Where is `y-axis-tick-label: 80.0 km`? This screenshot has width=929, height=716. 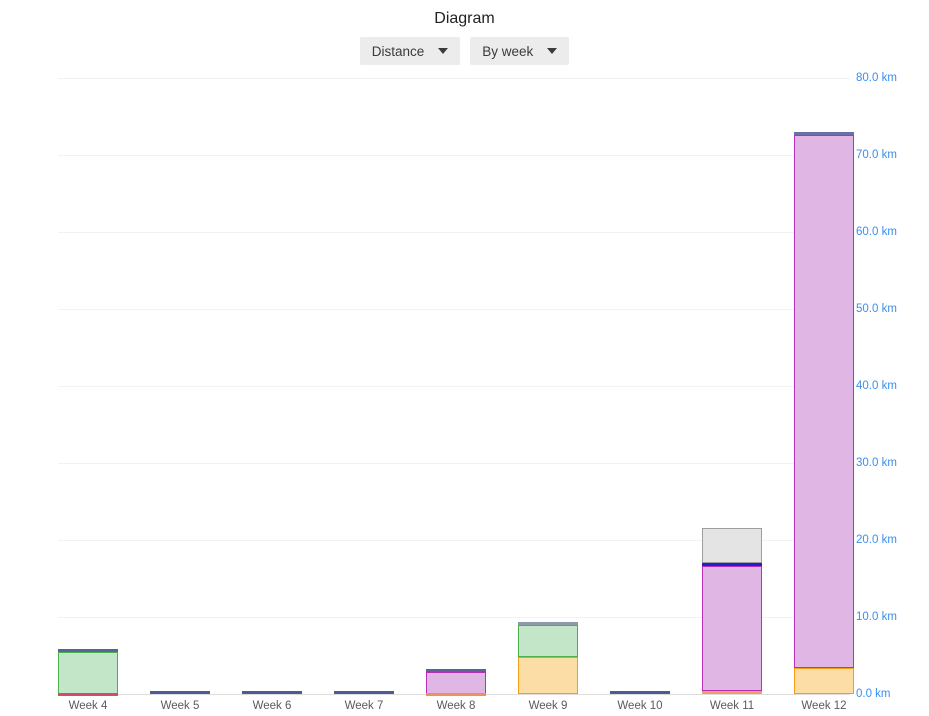 y-axis-tick-label: 80.0 km is located at coordinates (876, 78).